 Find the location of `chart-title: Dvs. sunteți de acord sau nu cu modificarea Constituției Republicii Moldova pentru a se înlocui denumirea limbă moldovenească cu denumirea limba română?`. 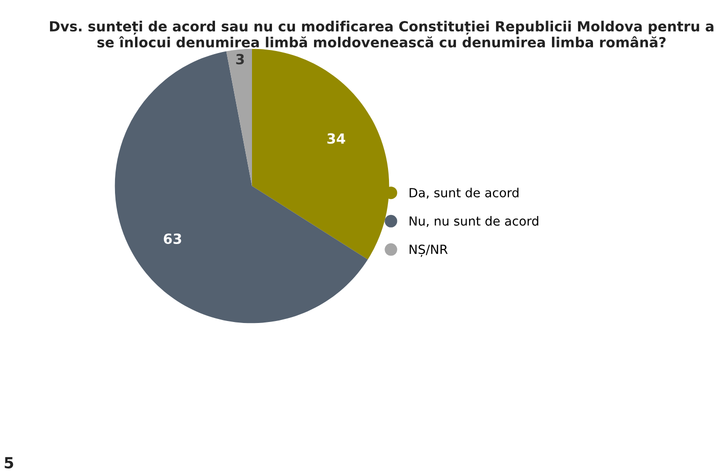

chart-title: Dvs. sunteți de acord sau nu cu modificarea Constituției Republicii Moldova pentru a se înlocui denumirea limbă moldovenească cu denumirea limba română? is located at coordinates (382, 34).